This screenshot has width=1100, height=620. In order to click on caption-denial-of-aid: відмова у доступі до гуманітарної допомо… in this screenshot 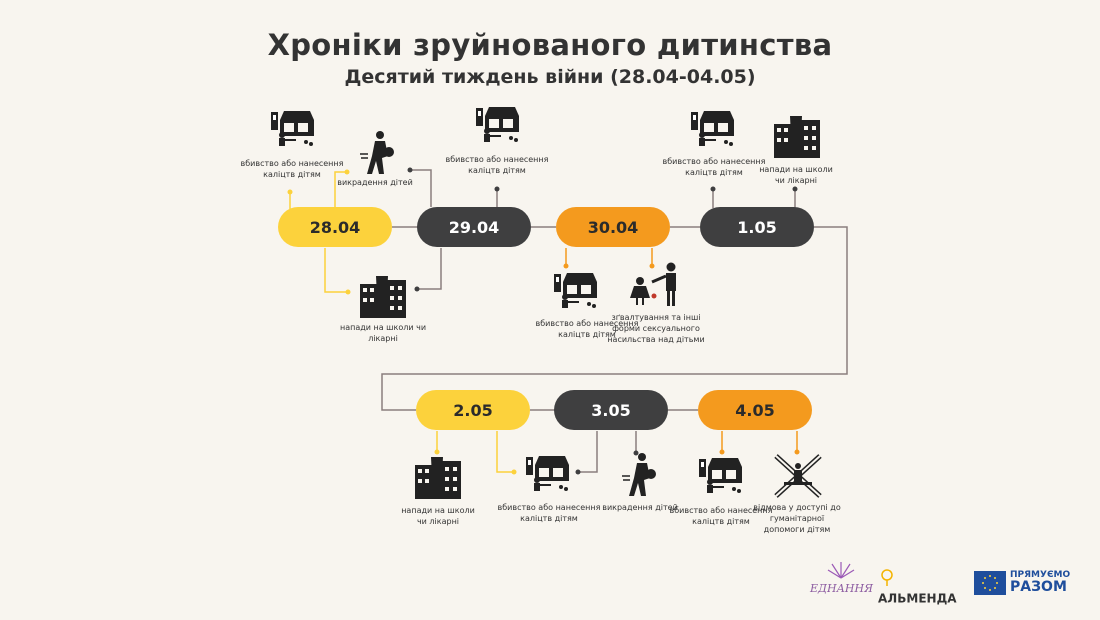, I will do `click(797, 518)`.